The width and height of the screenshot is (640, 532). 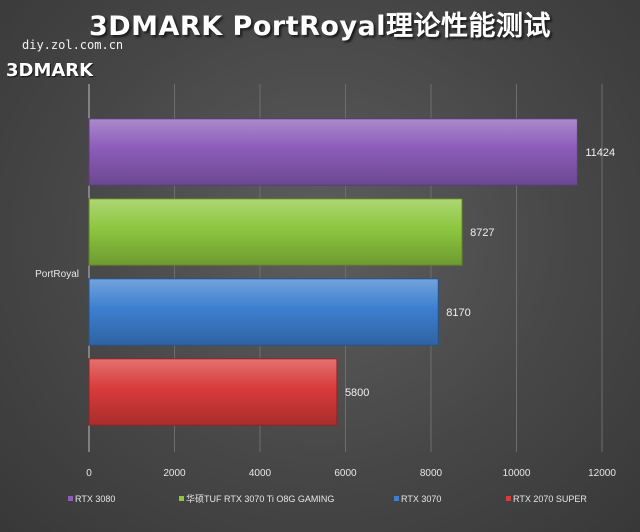 I want to click on x-tick-label: 12000, so click(x=602, y=473).